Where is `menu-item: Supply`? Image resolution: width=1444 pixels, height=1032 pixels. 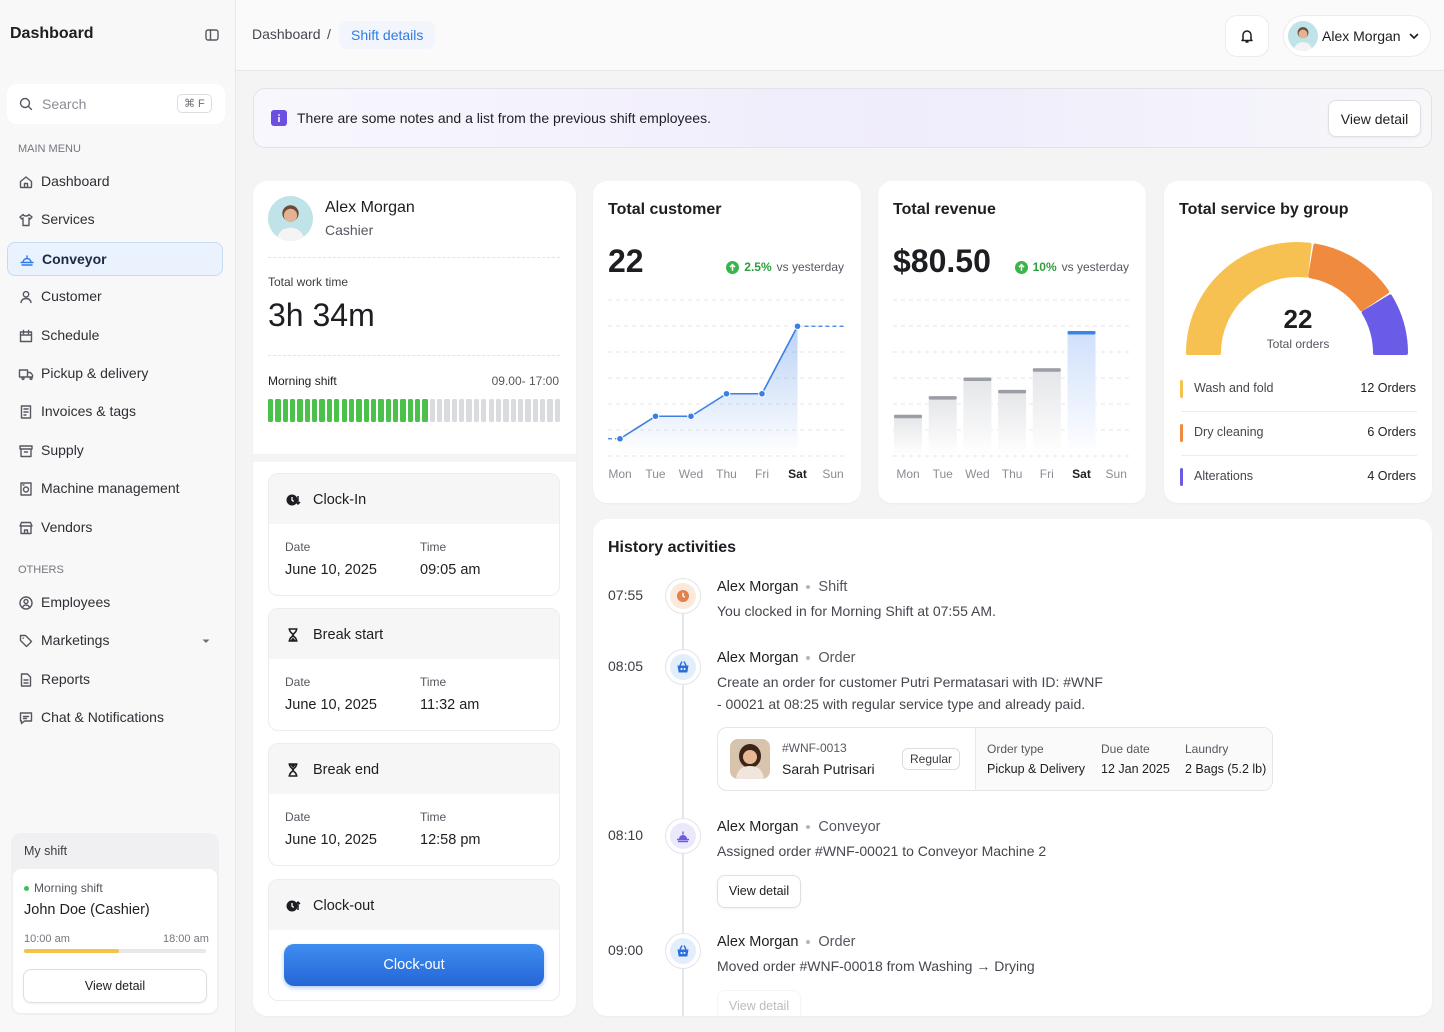
menu-item: Supply is located at coordinates (115, 451).